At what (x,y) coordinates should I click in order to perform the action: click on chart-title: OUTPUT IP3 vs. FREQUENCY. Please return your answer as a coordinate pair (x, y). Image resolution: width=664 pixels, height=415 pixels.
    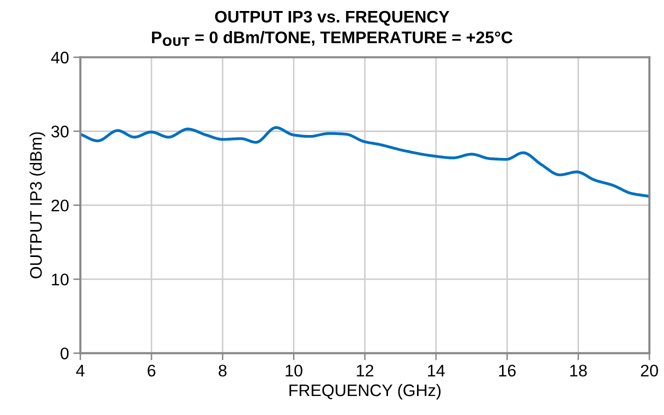
    Looking at the image, I should click on (332, 18).